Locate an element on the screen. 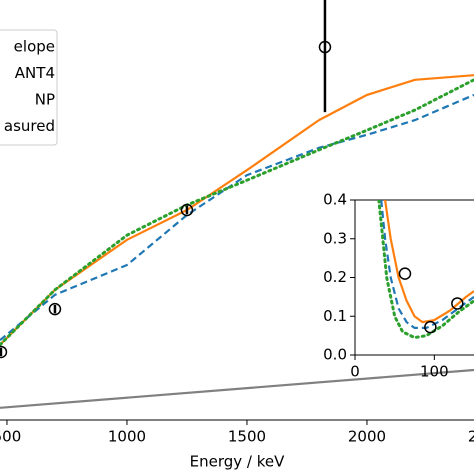  x-tick-label: 0 is located at coordinates (355, 372).